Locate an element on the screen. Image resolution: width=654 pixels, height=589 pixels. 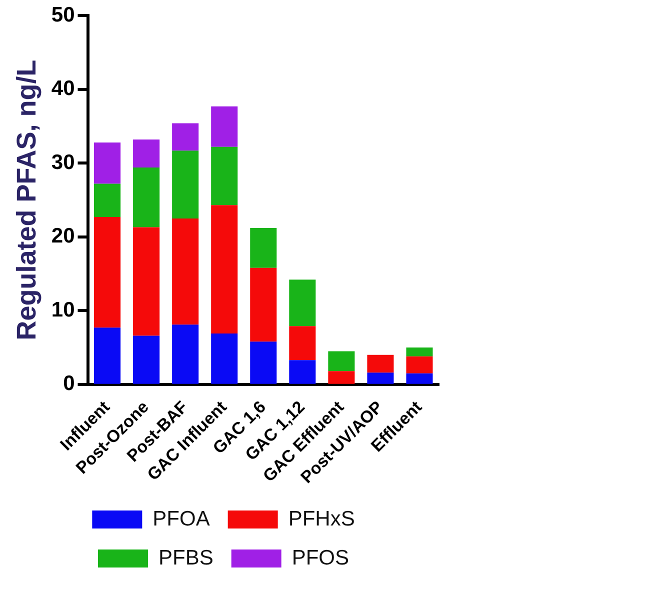
y-tick-label: 20 is located at coordinates (63, 236).